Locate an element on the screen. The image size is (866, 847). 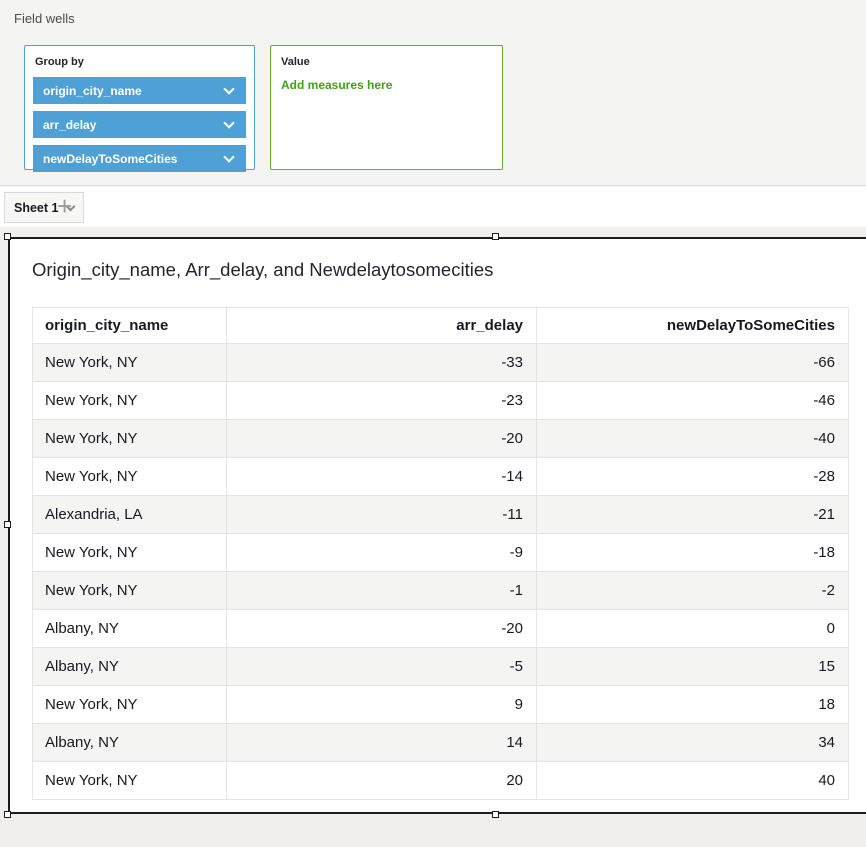
table-row: New York, NY -1 -2 is located at coordinates (440, 590).